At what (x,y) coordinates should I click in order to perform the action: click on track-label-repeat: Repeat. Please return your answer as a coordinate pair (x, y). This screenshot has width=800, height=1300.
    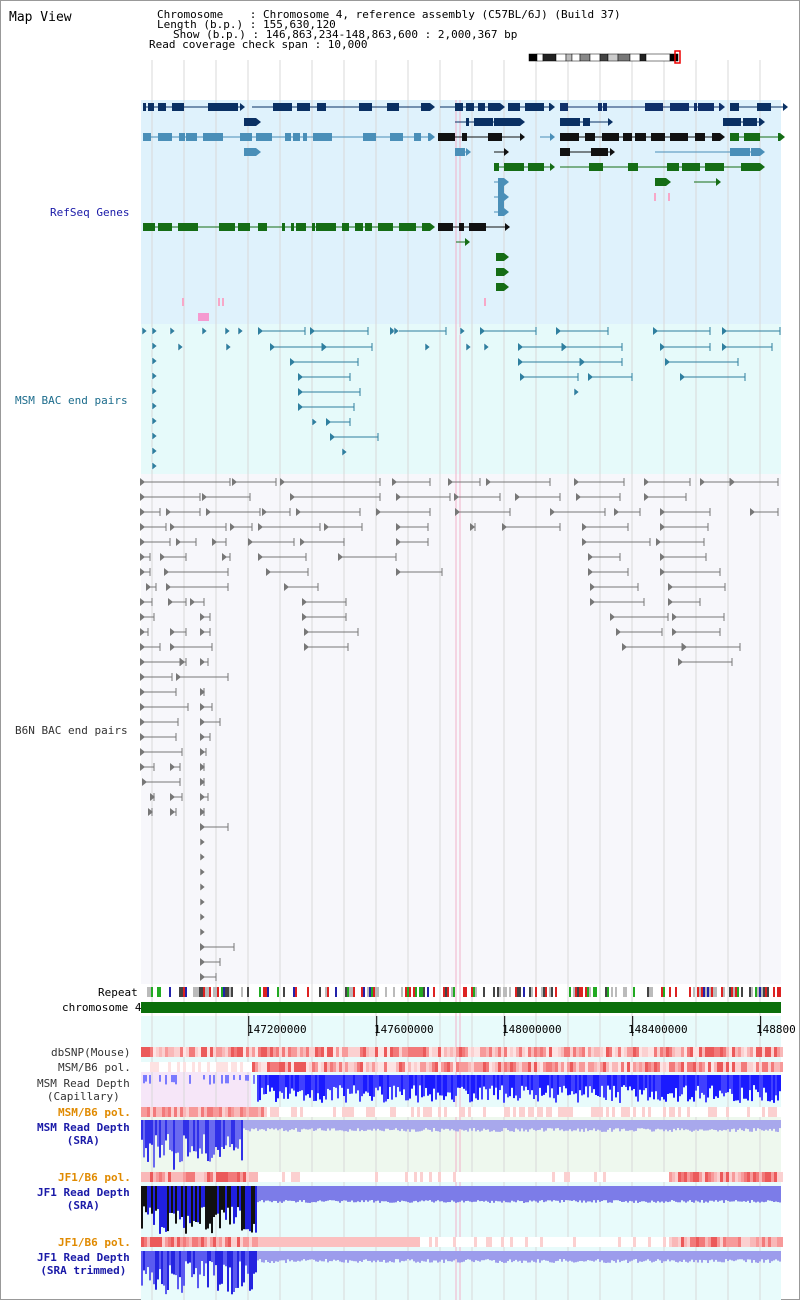
    Looking at the image, I should click on (118, 992).